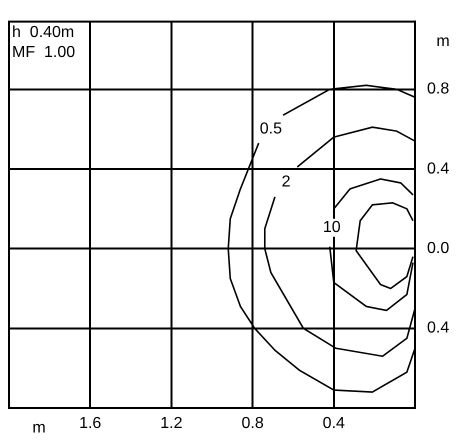 The width and height of the screenshot is (472, 446). What do you see at coordinates (39, 427) in the screenshot?
I see `x-axis-title: m` at bounding box center [39, 427].